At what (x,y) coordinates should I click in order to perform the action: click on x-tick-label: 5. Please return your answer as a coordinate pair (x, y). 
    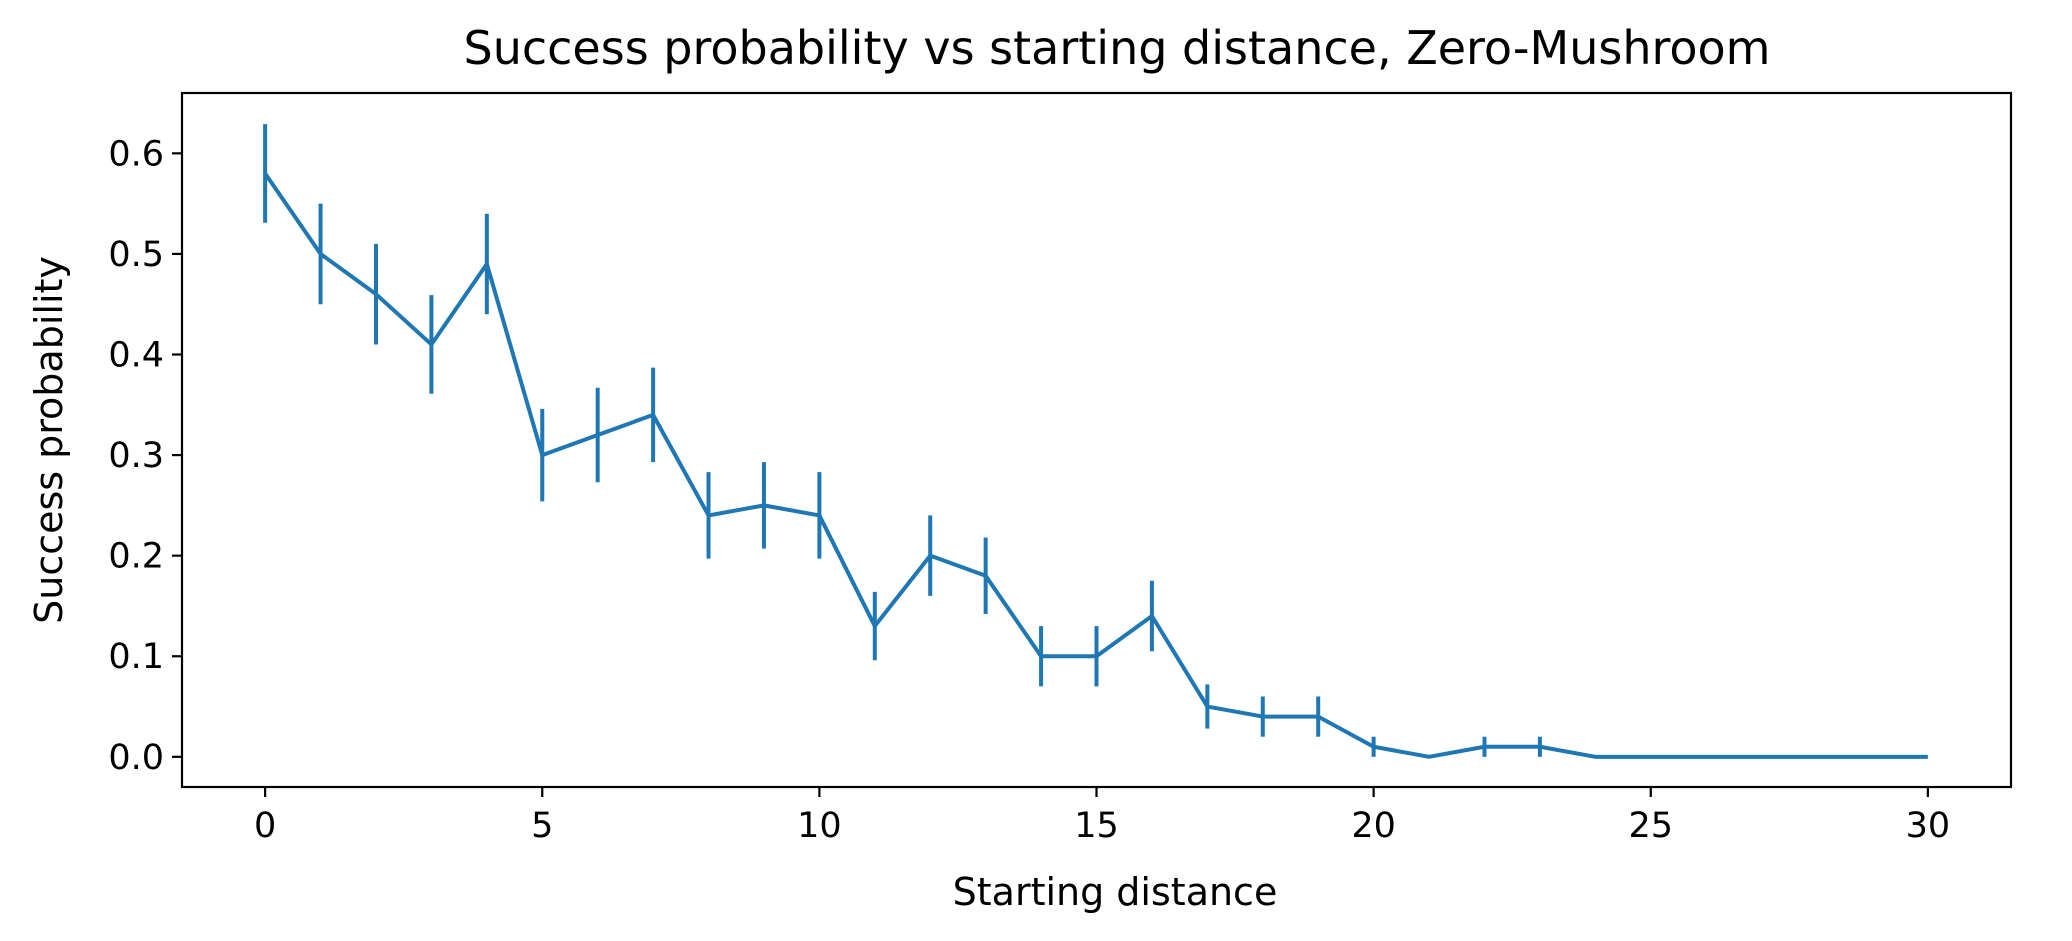
    Looking at the image, I should click on (542, 826).